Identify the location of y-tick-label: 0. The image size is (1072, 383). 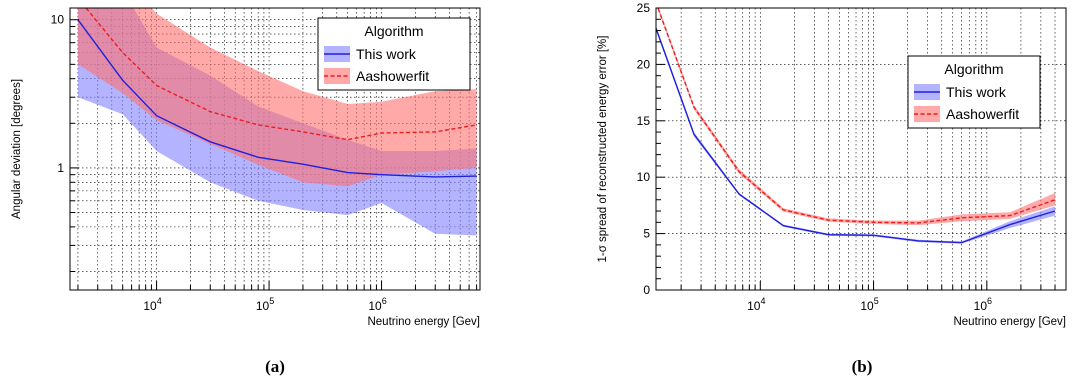
(646, 290).